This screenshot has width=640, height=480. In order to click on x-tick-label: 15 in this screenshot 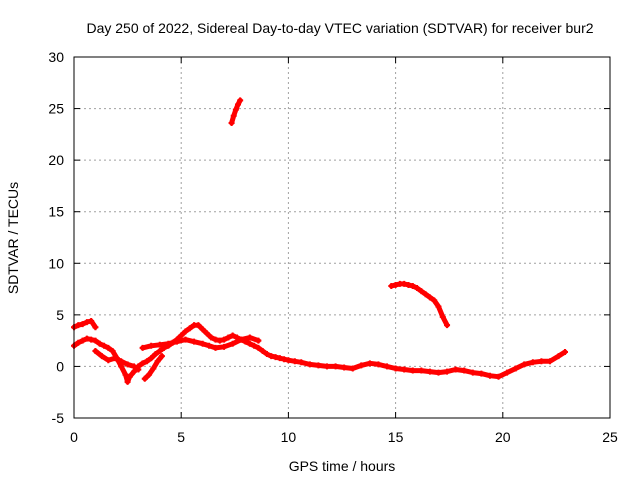, I will do `click(396, 437)`.